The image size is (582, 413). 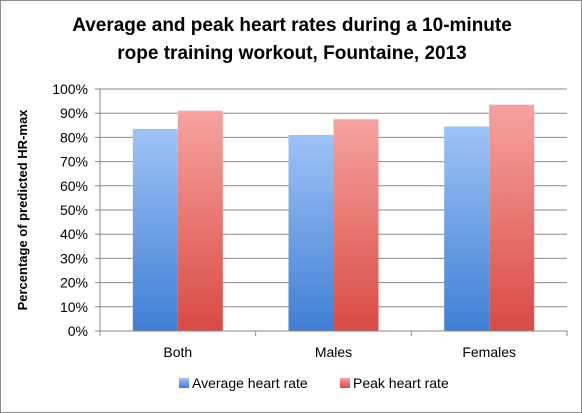 What do you see at coordinates (74, 162) in the screenshot?
I see `y-tick-label: 70%` at bounding box center [74, 162].